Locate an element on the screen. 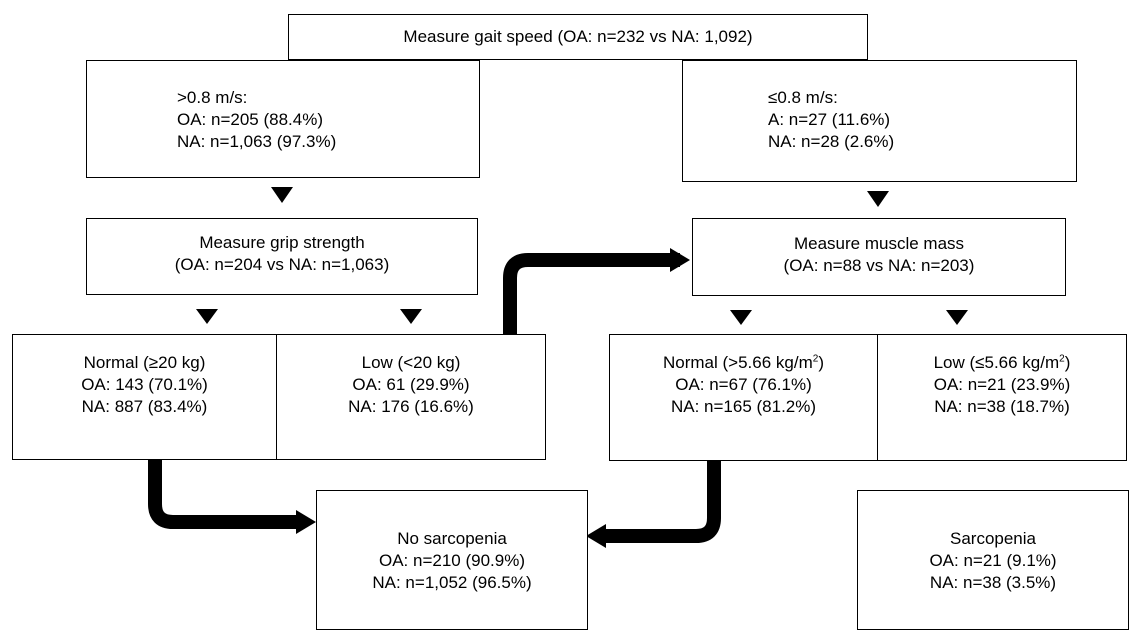 This screenshot has width=1131, height=630. down-arrow-mm-low is located at coordinates (957, 317).